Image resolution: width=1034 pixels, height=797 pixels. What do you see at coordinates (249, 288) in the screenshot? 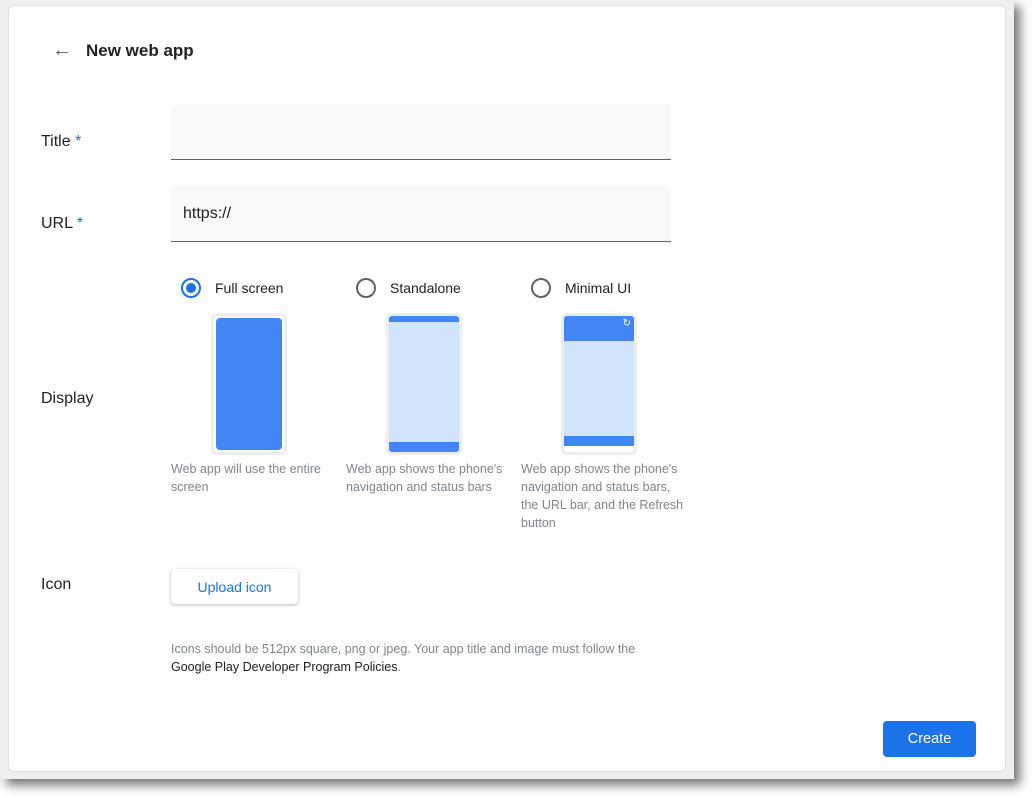
I see `option-label: Full screen` at bounding box center [249, 288].